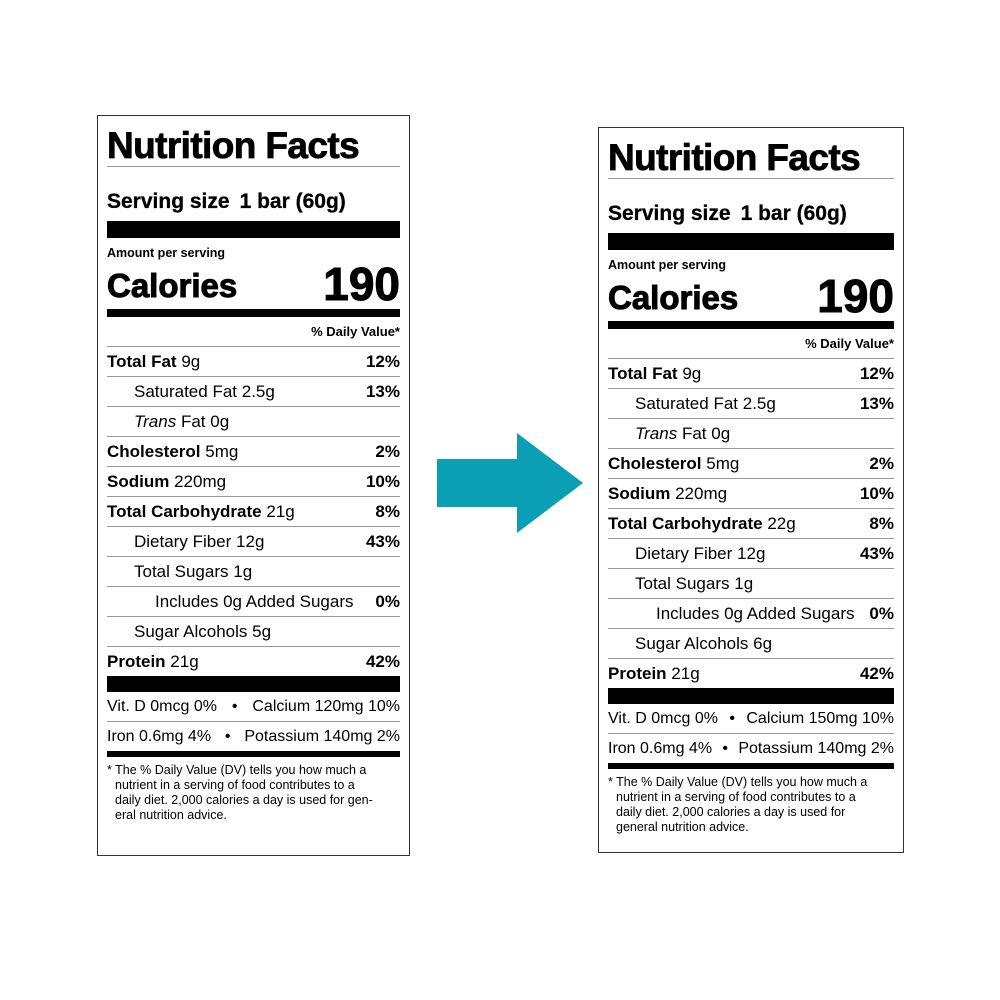  What do you see at coordinates (682, 827) in the screenshot?
I see `footnote-line: general nutrition advice.` at bounding box center [682, 827].